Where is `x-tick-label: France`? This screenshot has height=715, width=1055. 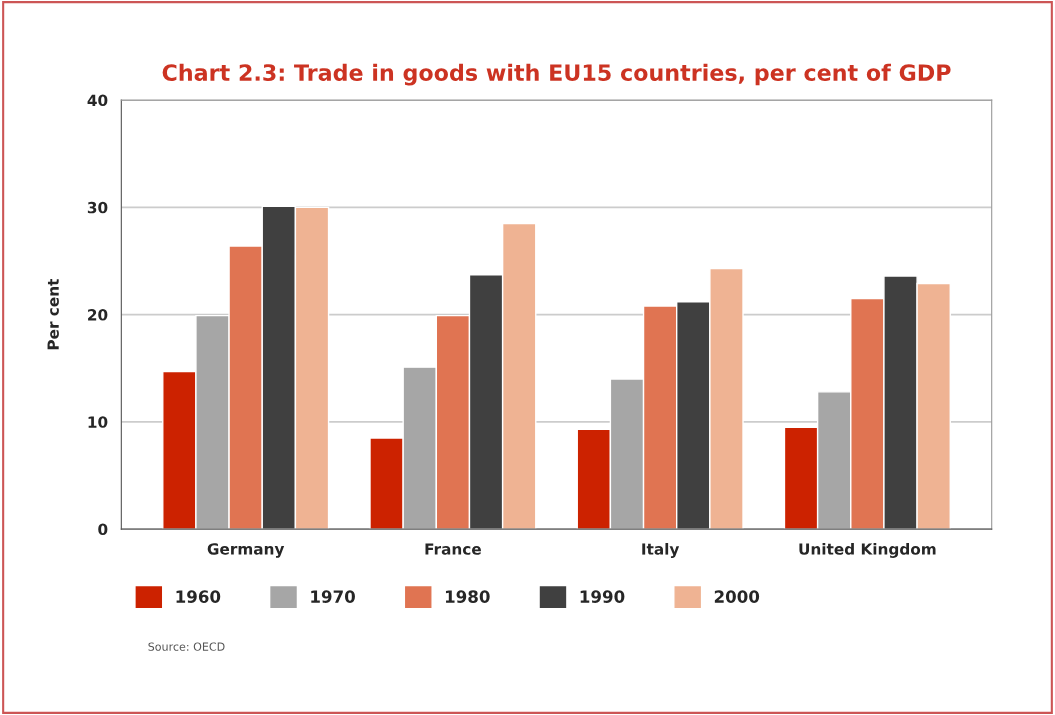
x-tick-label: France is located at coordinates (453, 549).